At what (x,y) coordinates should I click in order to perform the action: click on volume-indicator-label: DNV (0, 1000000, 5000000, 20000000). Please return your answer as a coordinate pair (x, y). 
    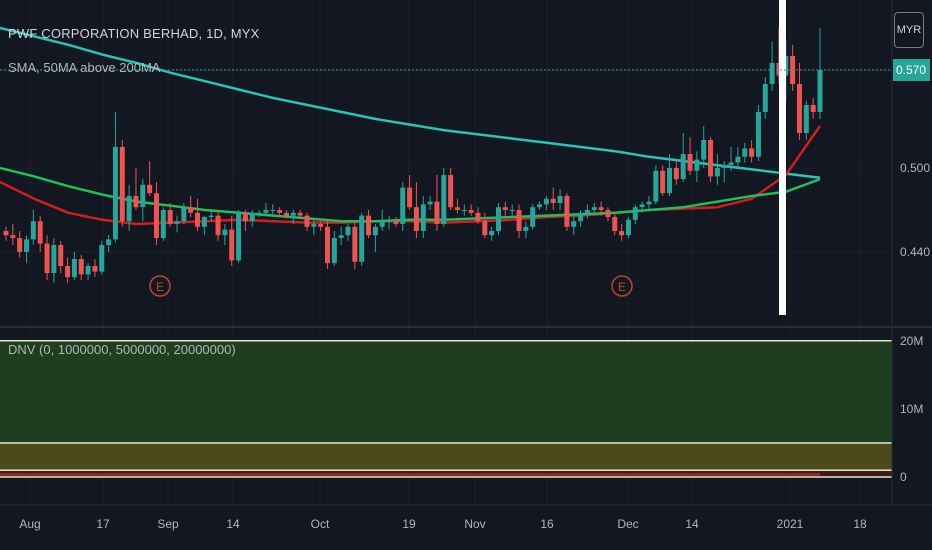
    Looking at the image, I should click on (122, 349).